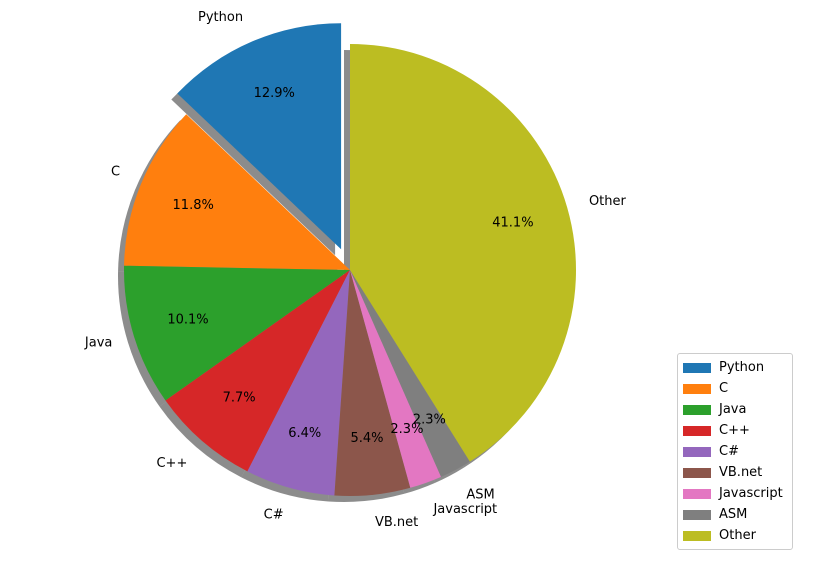 The width and height of the screenshot is (815, 566). What do you see at coordinates (237, 333) in the screenshot?
I see `wedge-java` at bounding box center [237, 333].